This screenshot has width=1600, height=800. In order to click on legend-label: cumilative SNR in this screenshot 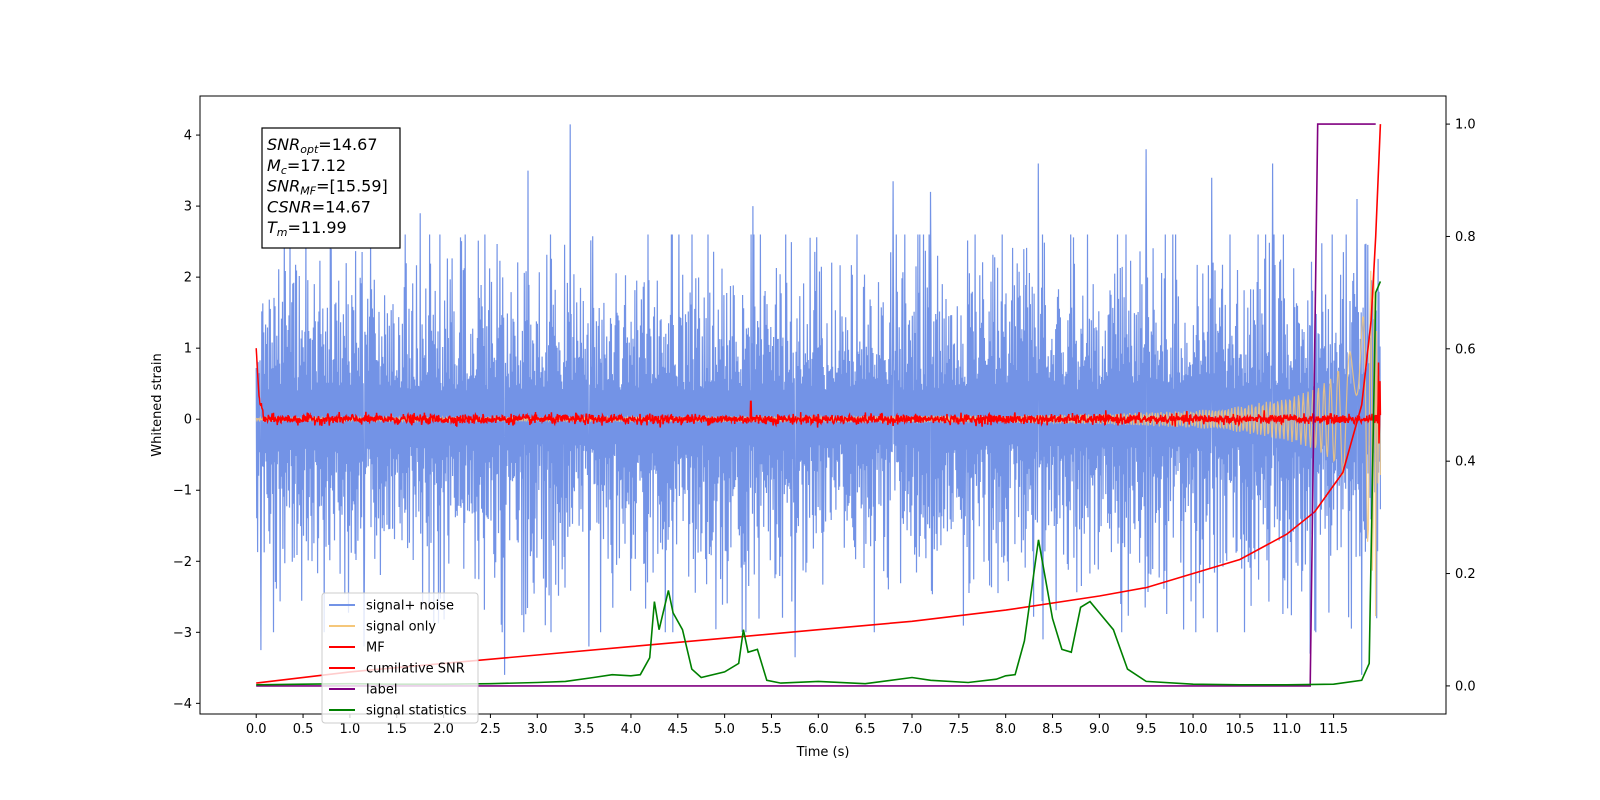, I will do `click(415, 669)`.